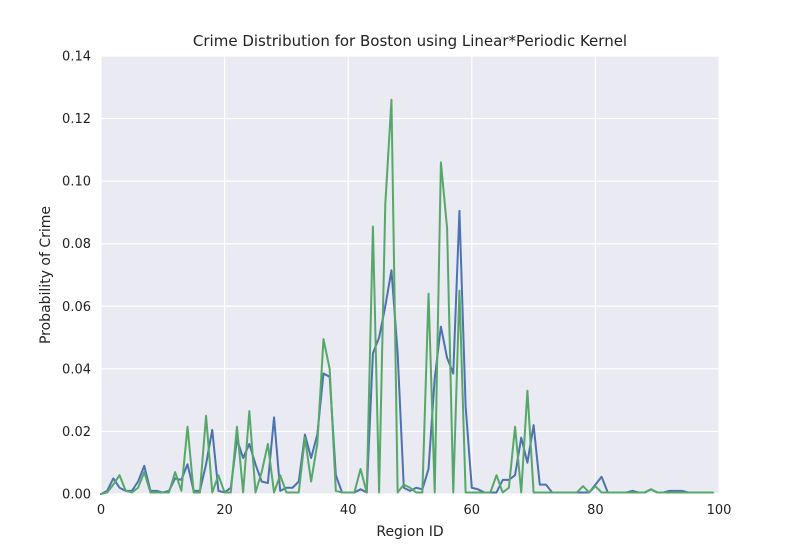  What do you see at coordinates (719, 510) in the screenshot?
I see `x-tick-label: 100` at bounding box center [719, 510].